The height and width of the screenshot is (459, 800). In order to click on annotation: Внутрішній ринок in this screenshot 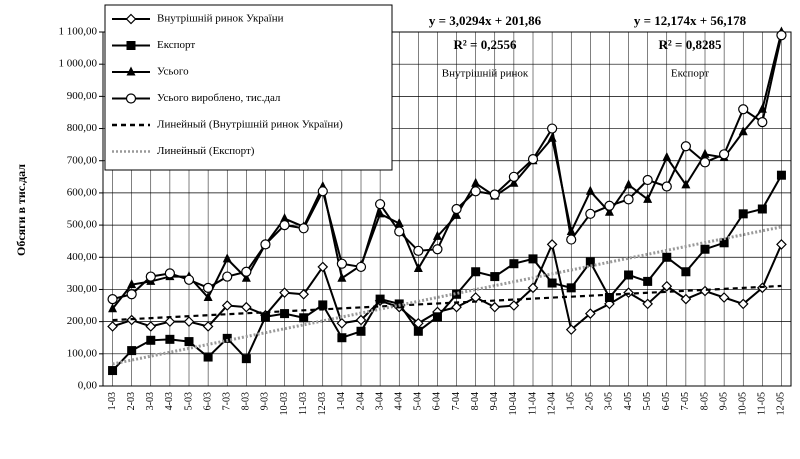, I will do `click(485, 74)`.